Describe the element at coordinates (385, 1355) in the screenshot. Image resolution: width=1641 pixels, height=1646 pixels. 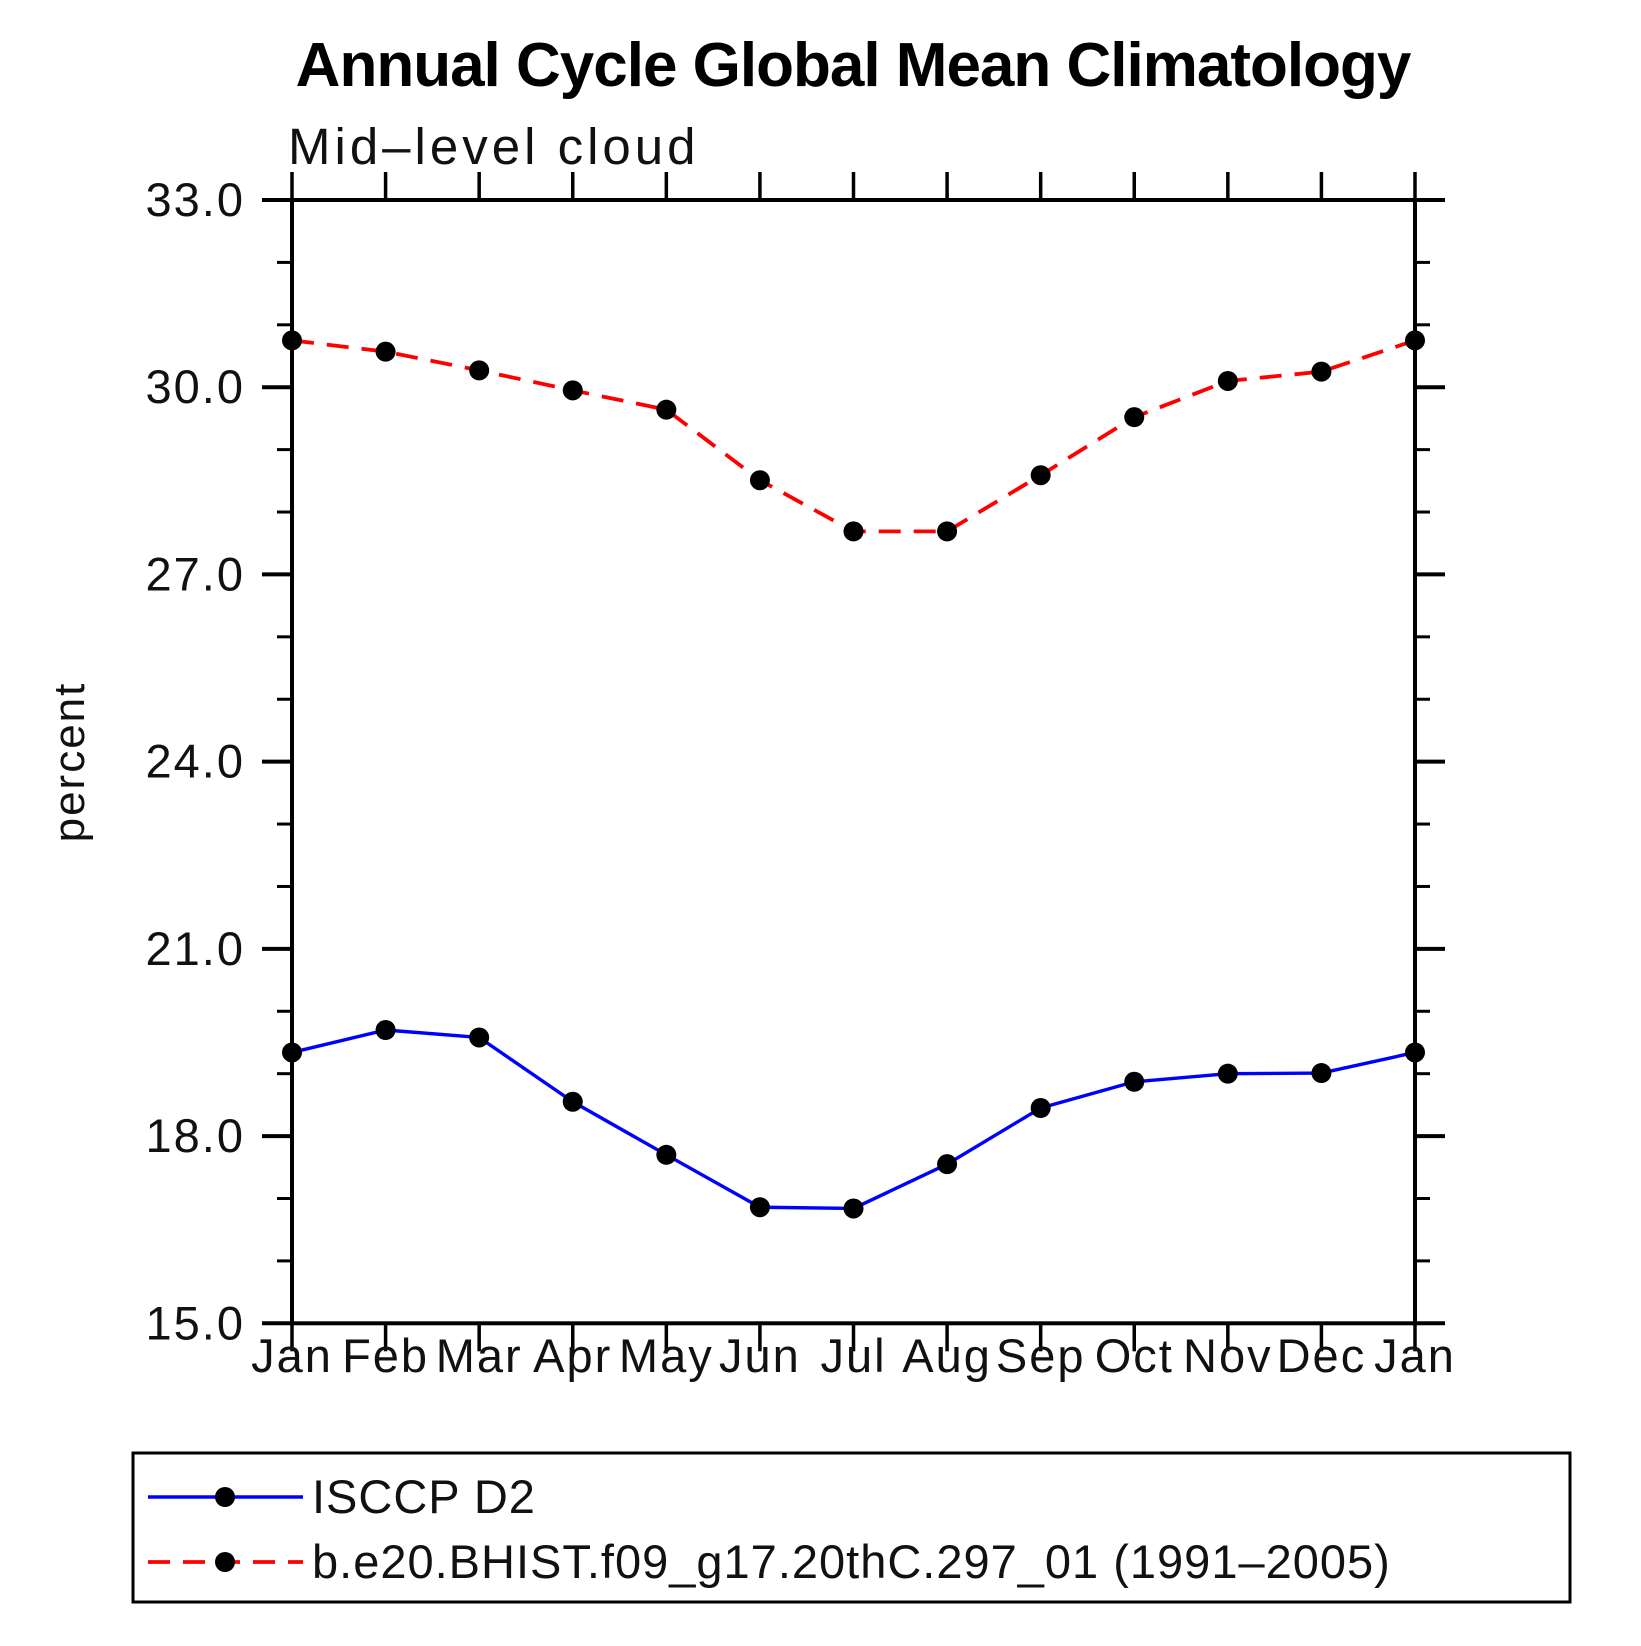
I see `x-tick-label: Feb` at that location.